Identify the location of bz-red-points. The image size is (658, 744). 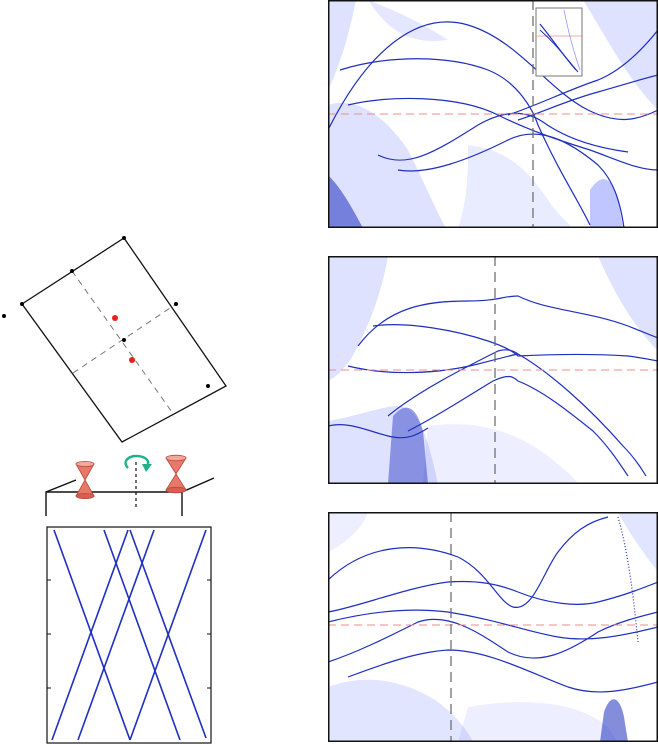
(123, 339).